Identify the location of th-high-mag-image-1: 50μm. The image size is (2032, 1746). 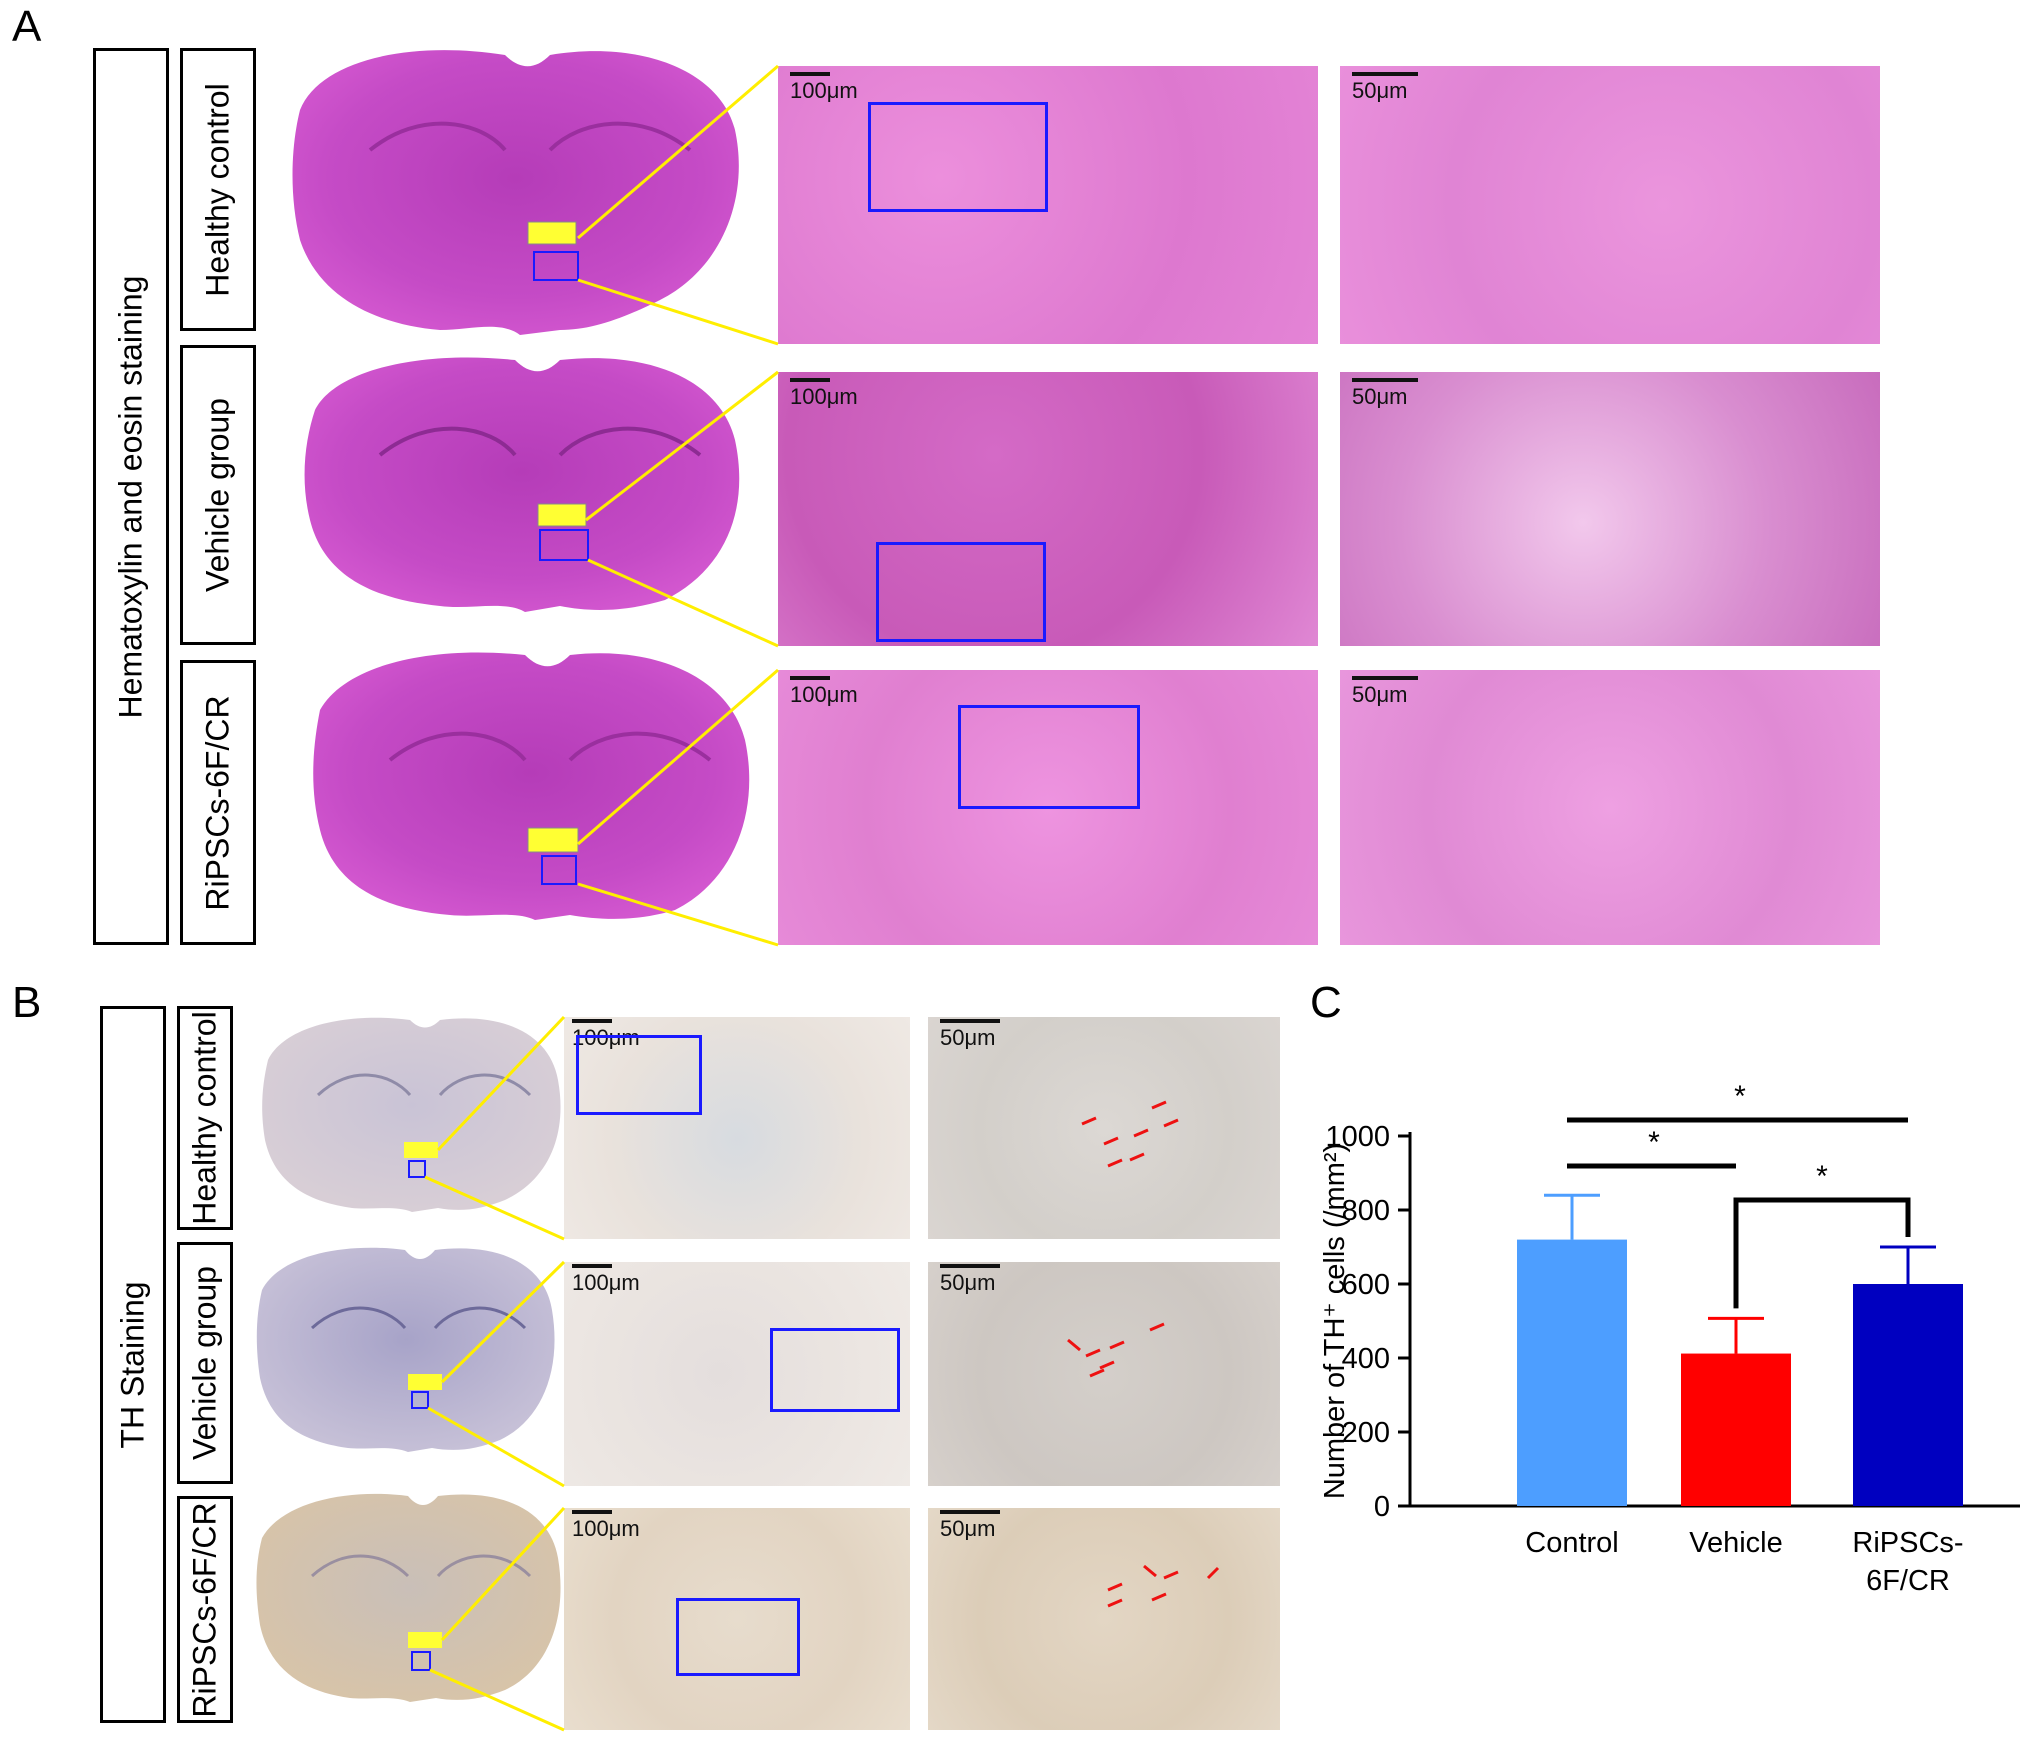
(1104, 1128).